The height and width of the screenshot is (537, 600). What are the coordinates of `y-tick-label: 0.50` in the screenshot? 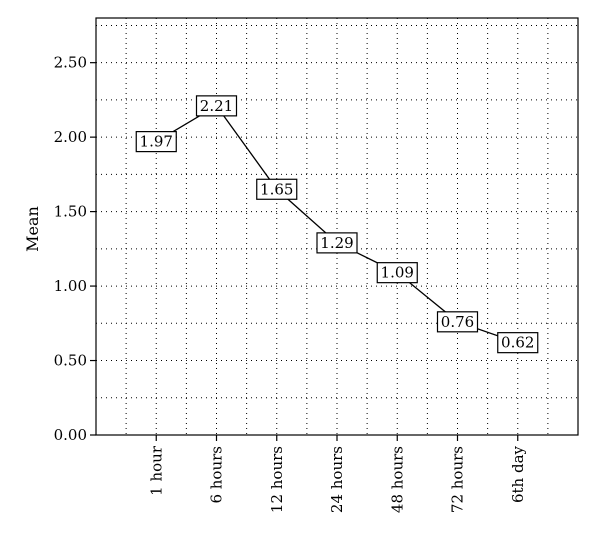 It's located at (70, 361).